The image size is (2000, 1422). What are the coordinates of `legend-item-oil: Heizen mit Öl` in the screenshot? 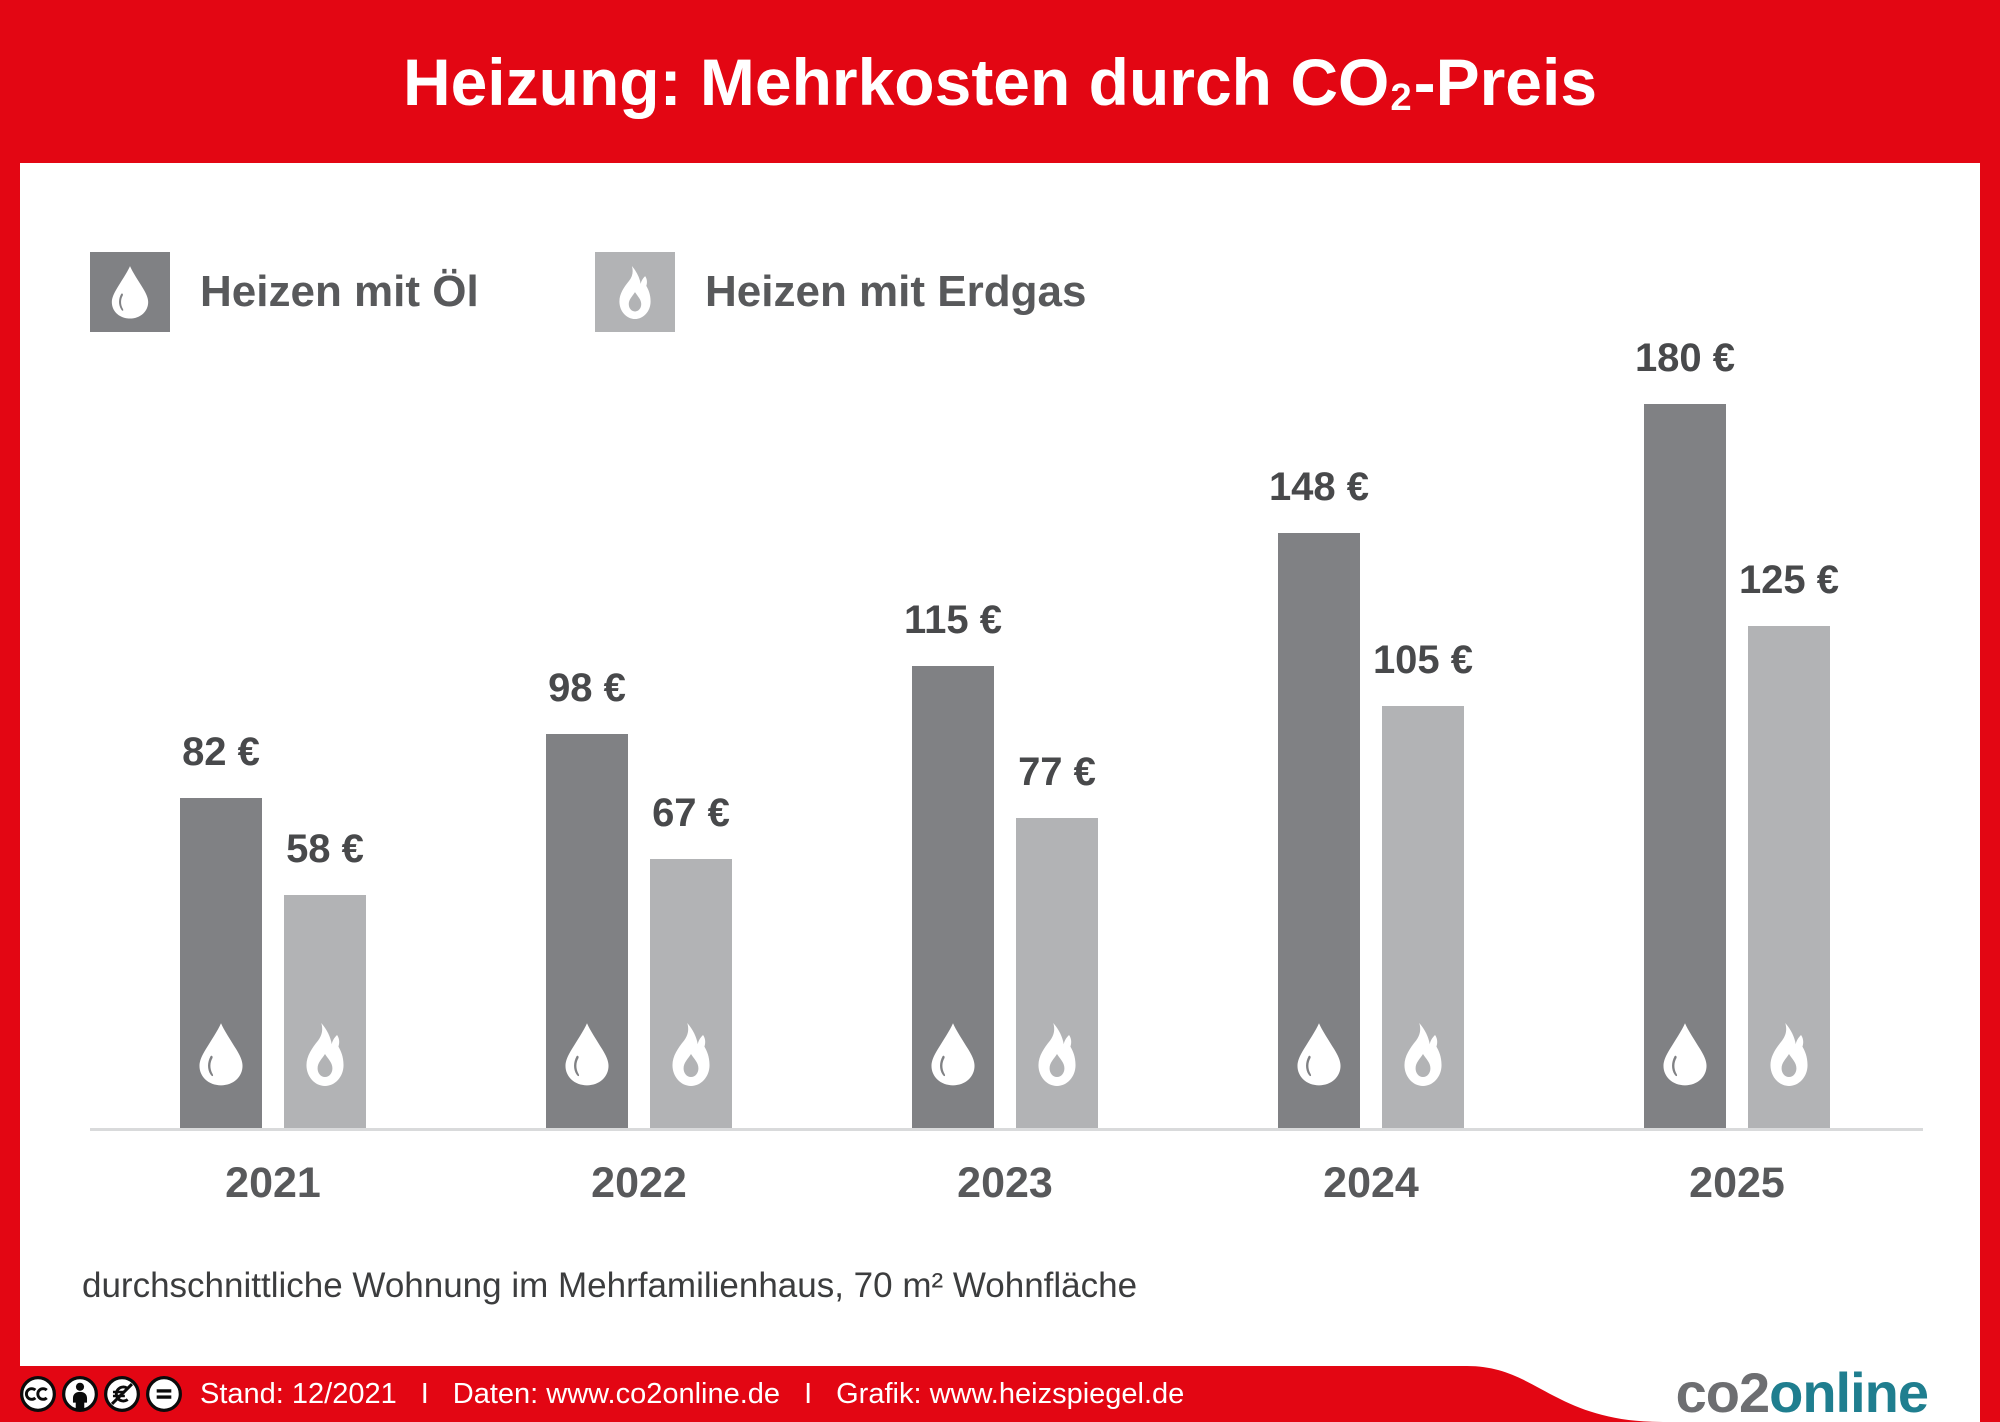 It's located at (284, 292).